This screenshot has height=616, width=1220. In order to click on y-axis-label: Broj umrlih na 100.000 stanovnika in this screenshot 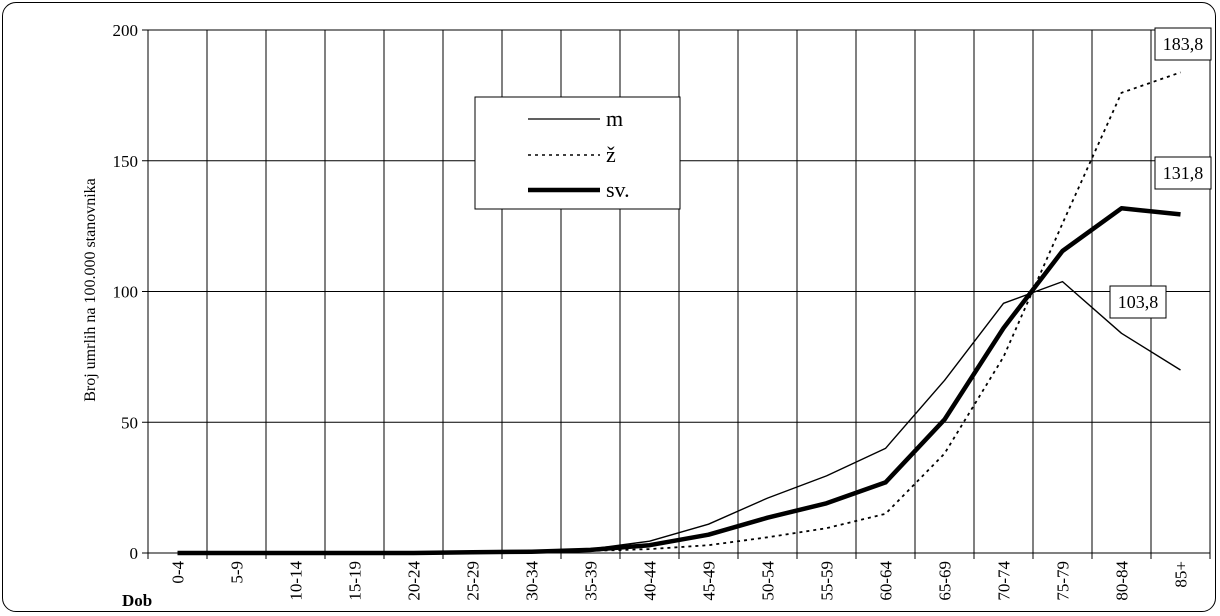, I will do `click(90, 290)`.